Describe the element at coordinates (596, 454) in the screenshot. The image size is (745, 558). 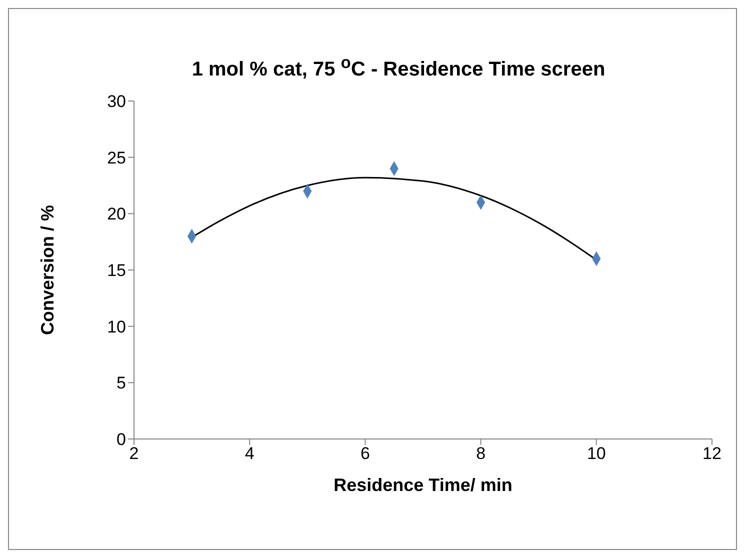
I see `x-tick-label: 10` at that location.